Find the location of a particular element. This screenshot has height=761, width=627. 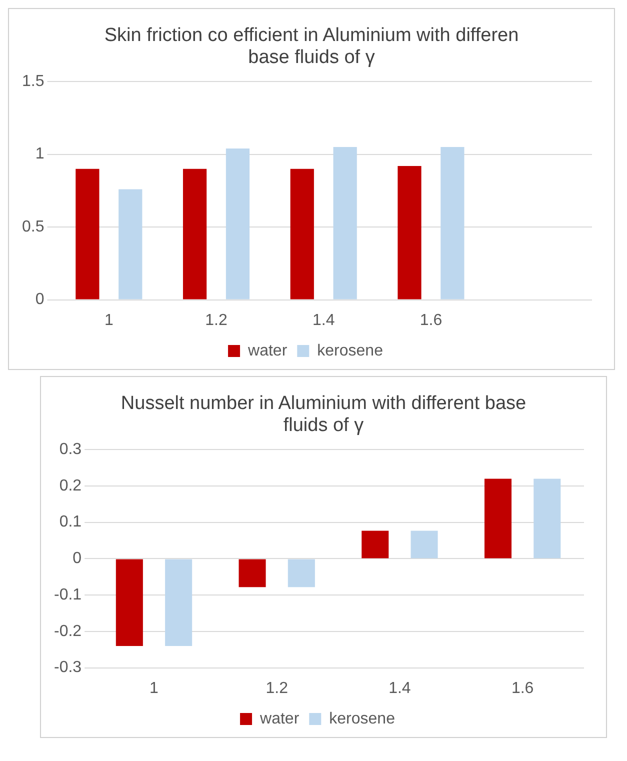

chart-title: Skin friction co efficient in Aluminium with differen base fluids of γ is located at coordinates (311, 47).